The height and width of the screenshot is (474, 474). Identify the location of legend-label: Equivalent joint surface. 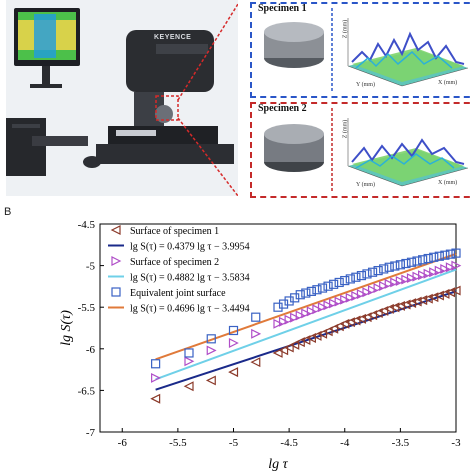
(178, 293).